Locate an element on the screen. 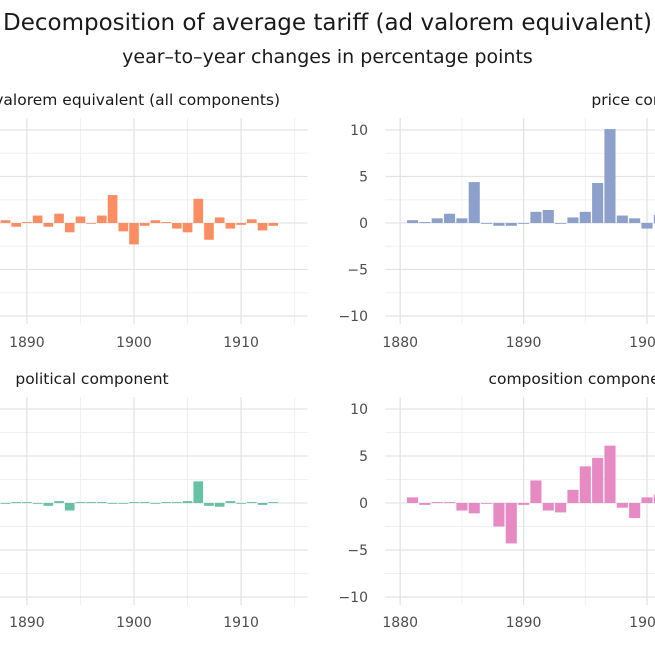 The image size is (655, 655). panel-title: ad valorem equivalent (all components) is located at coordinates (140, 100).